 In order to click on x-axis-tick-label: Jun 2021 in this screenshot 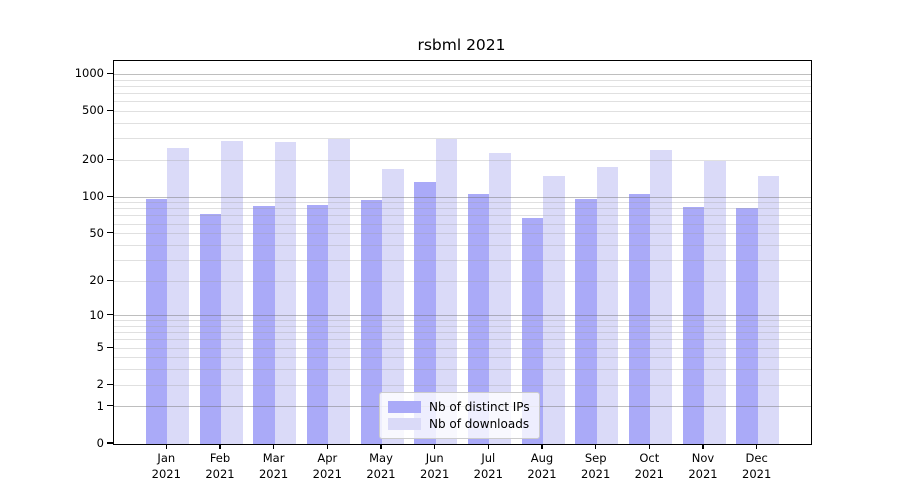, I will do `click(435, 466)`.